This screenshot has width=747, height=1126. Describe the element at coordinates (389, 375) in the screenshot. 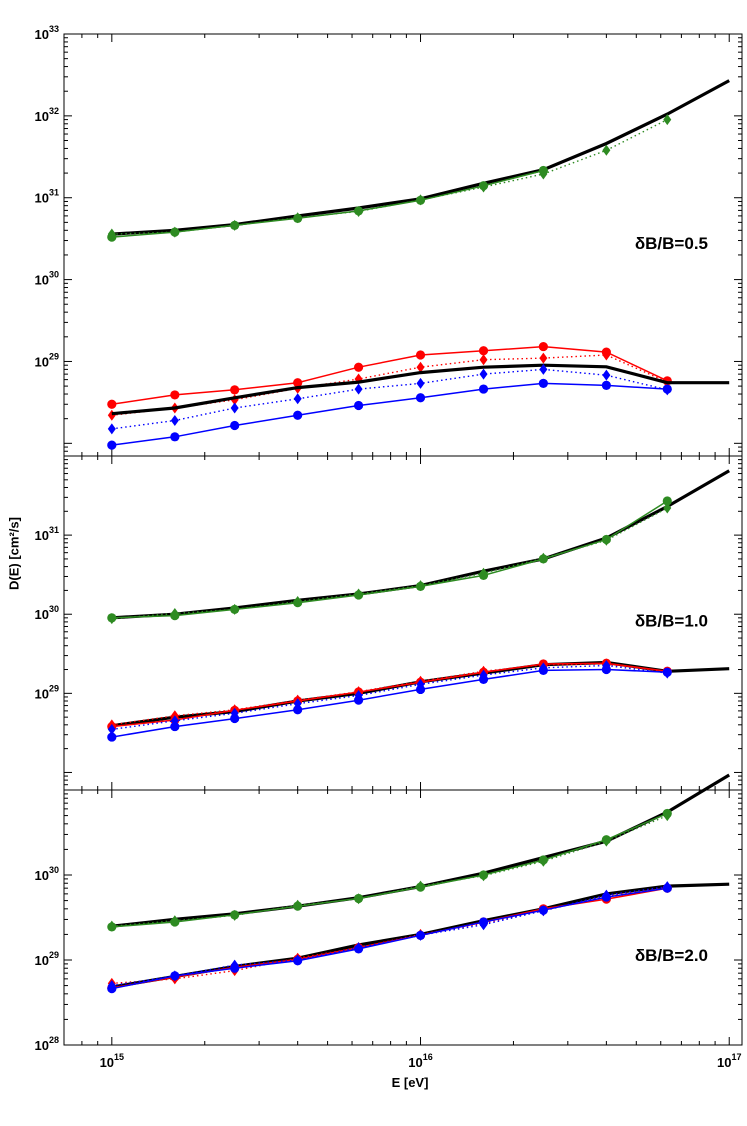

I see `series-line-red-solid` at that location.